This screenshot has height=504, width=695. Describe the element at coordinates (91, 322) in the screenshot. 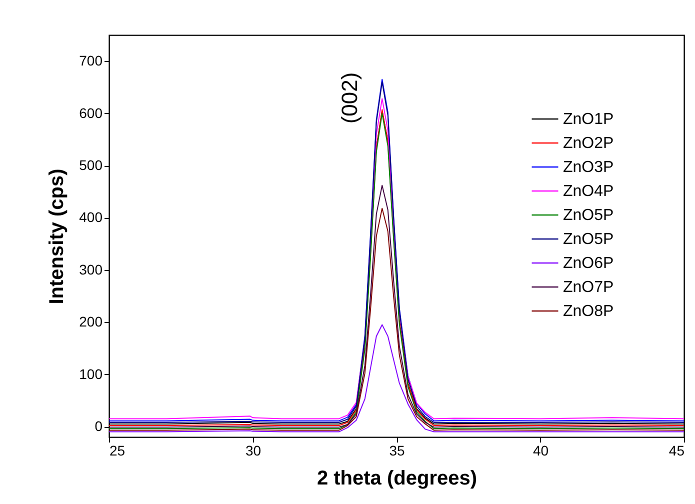

I see `y-tick-label: 200` at that location.